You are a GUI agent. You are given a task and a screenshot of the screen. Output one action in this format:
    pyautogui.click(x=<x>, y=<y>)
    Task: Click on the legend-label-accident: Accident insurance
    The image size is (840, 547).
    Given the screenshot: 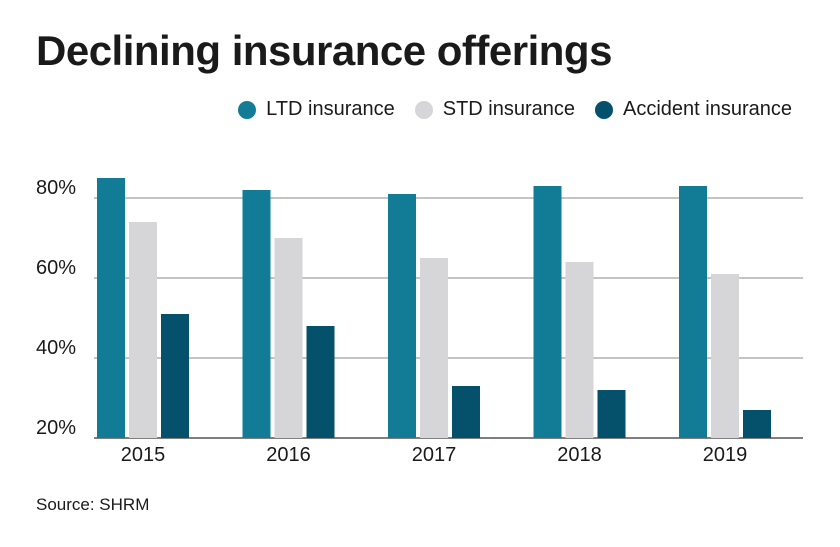 What is the action you would take?
    pyautogui.click(x=707, y=109)
    